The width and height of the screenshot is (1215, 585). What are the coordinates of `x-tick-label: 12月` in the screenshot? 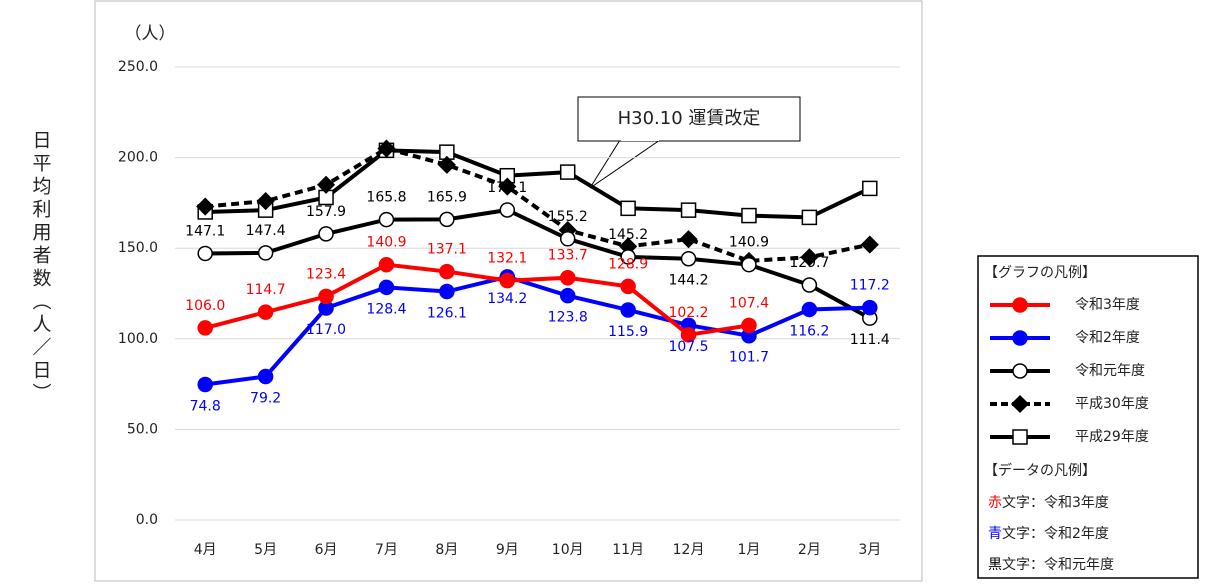 It's located at (689, 550).